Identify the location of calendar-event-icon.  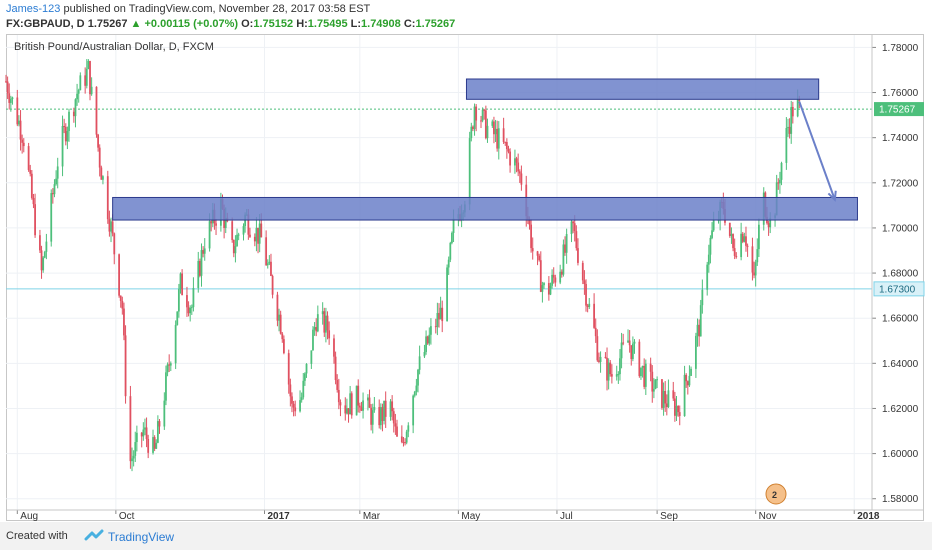
(776, 494).